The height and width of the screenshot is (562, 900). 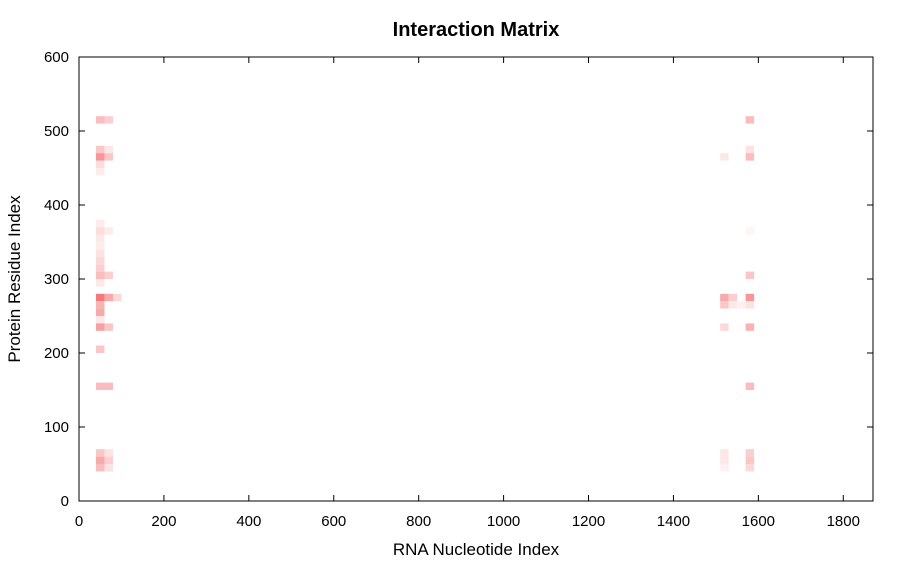 I want to click on x-tick-label: 1800, so click(x=843, y=521).